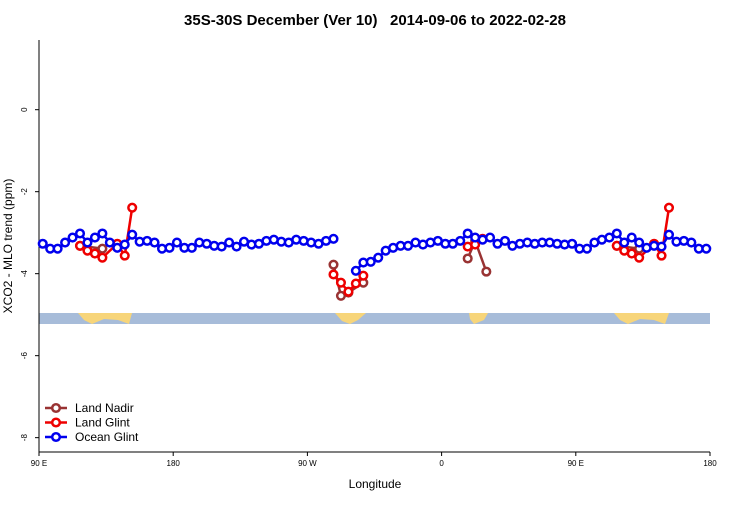  What do you see at coordinates (102, 423) in the screenshot?
I see `legend-label: Land Glint` at bounding box center [102, 423].